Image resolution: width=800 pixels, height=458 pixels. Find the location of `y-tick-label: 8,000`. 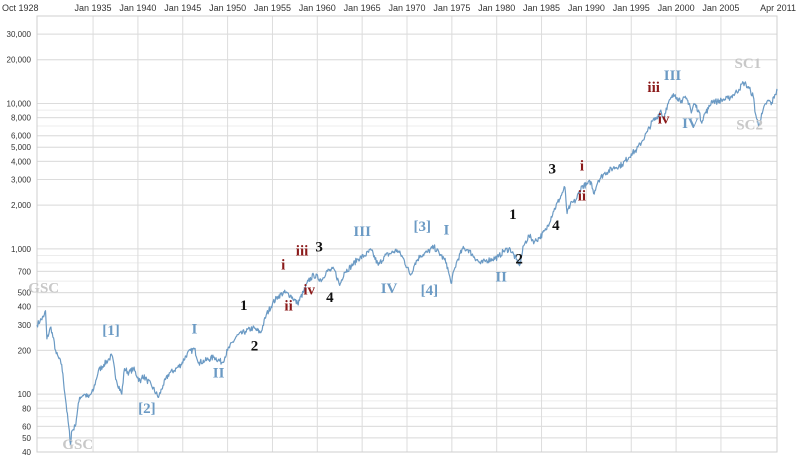

y-tick-label: 8,000 is located at coordinates (21, 118).